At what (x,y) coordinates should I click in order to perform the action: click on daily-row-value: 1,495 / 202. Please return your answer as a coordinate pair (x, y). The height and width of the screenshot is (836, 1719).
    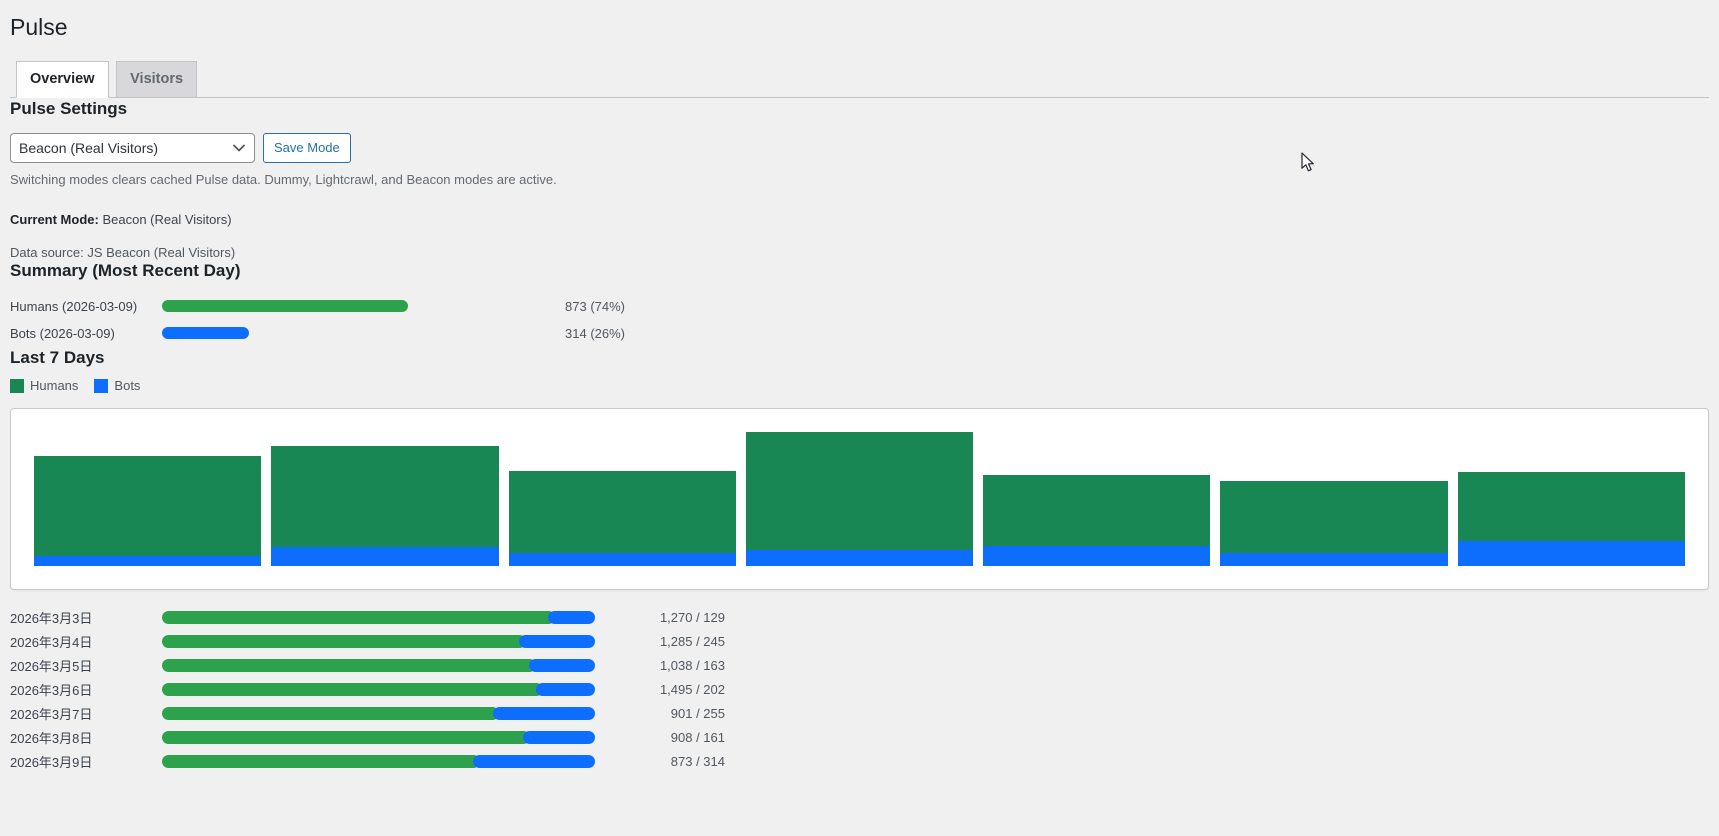
    Looking at the image, I should click on (692, 690).